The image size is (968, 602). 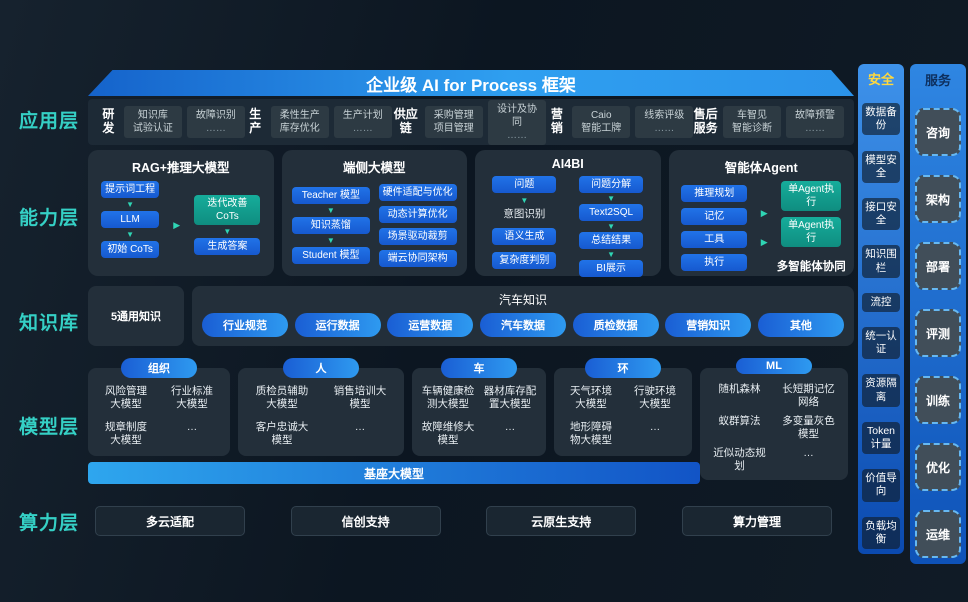 I want to click on layer-label-knowledge: 知识库, so click(x=48, y=323).